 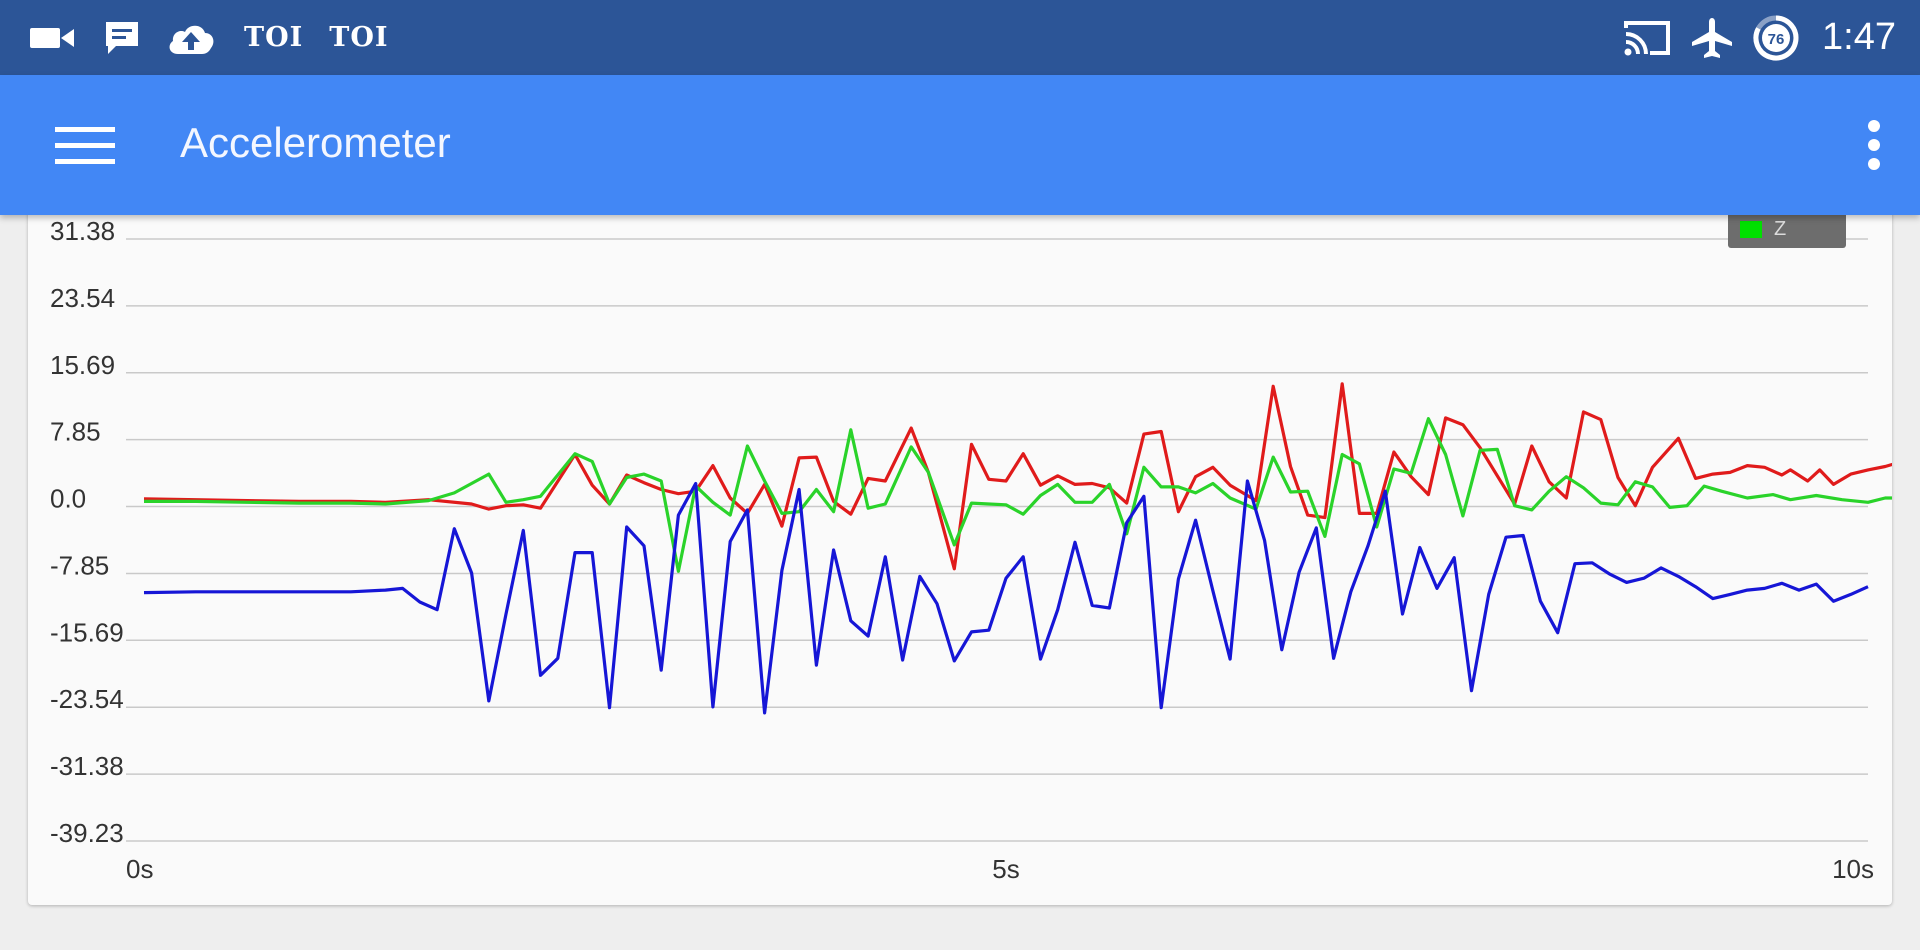 I want to click on y-tick-label: 0.0, so click(x=68, y=499).